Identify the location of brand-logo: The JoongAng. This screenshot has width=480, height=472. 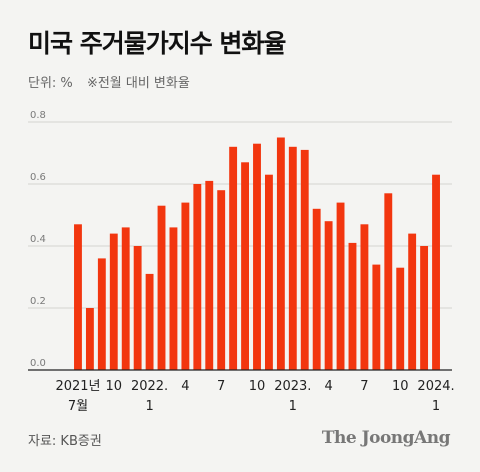
(386, 438).